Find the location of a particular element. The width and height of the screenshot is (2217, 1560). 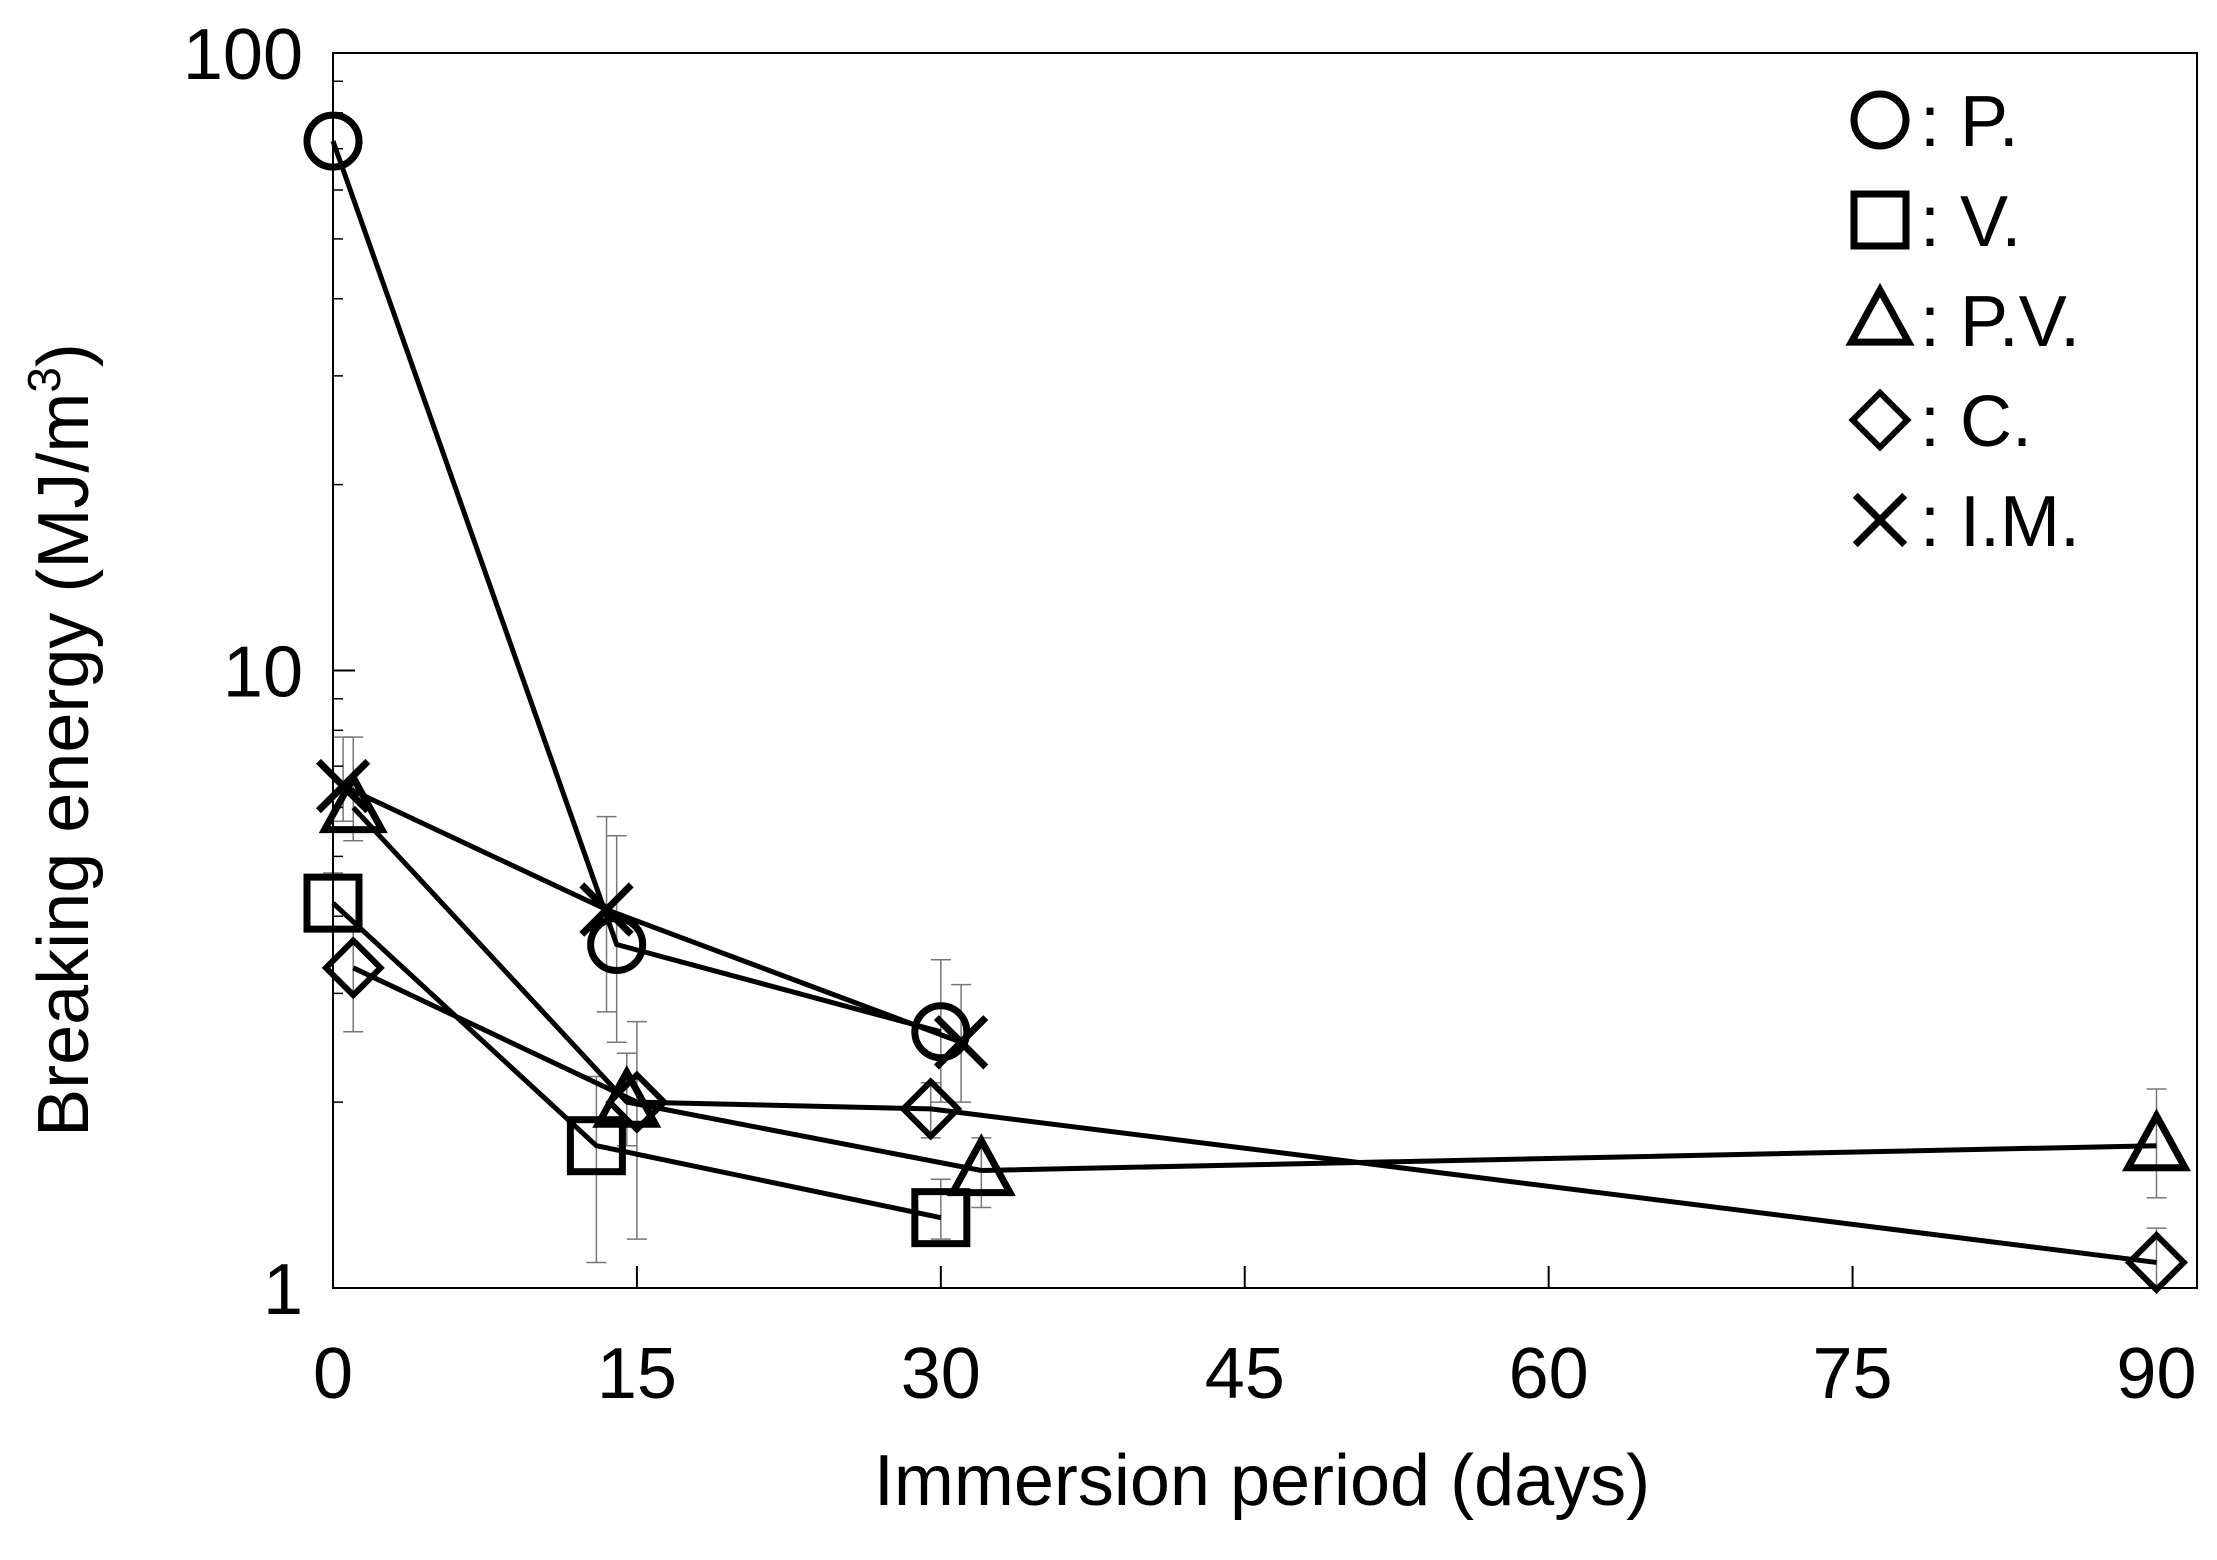

legend-marker-i-m is located at coordinates (1880, 520).